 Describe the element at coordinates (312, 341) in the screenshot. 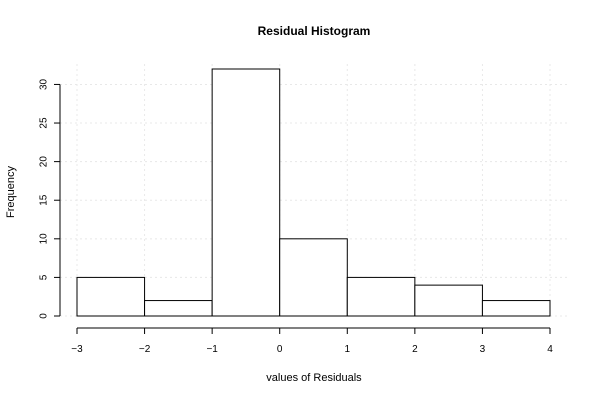

I see `x-axis: −3 −2 −1 0 1 2 3 4` at that location.